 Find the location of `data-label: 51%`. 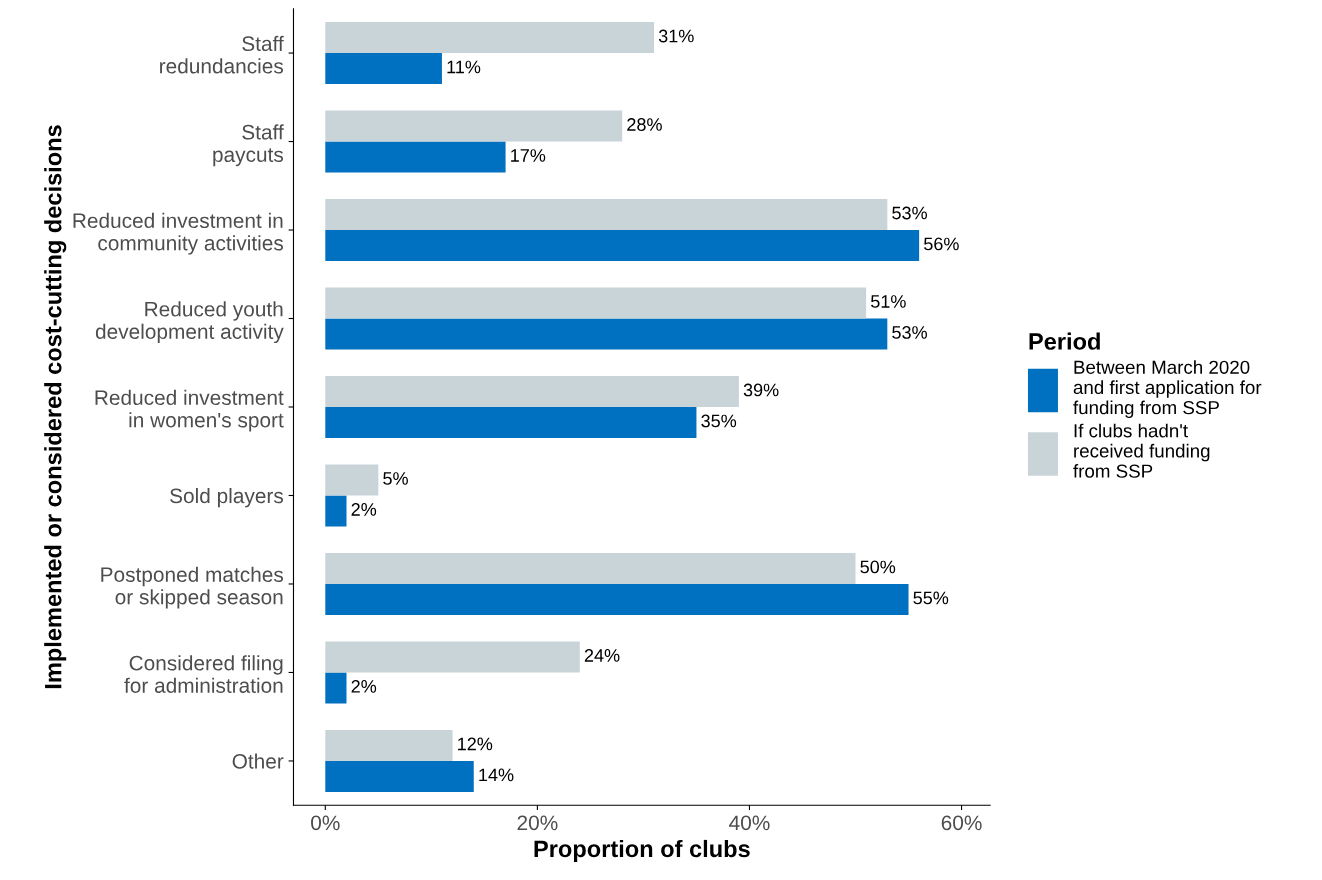

data-label: 51% is located at coordinates (888, 301).